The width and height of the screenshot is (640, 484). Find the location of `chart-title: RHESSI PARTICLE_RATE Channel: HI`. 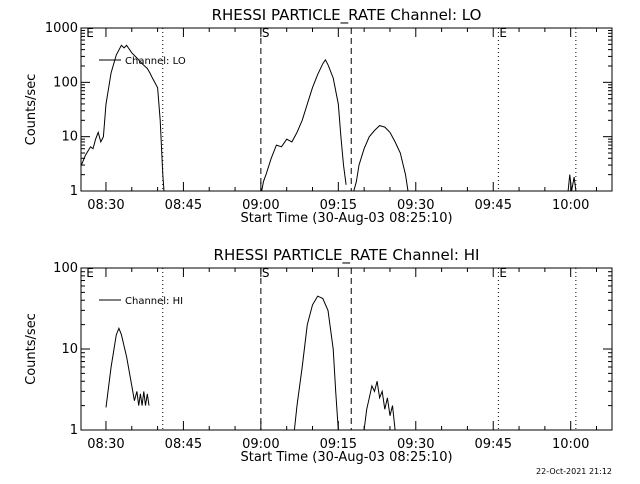

chart-title: RHESSI PARTICLE_RATE Channel: HI is located at coordinates (347, 255).